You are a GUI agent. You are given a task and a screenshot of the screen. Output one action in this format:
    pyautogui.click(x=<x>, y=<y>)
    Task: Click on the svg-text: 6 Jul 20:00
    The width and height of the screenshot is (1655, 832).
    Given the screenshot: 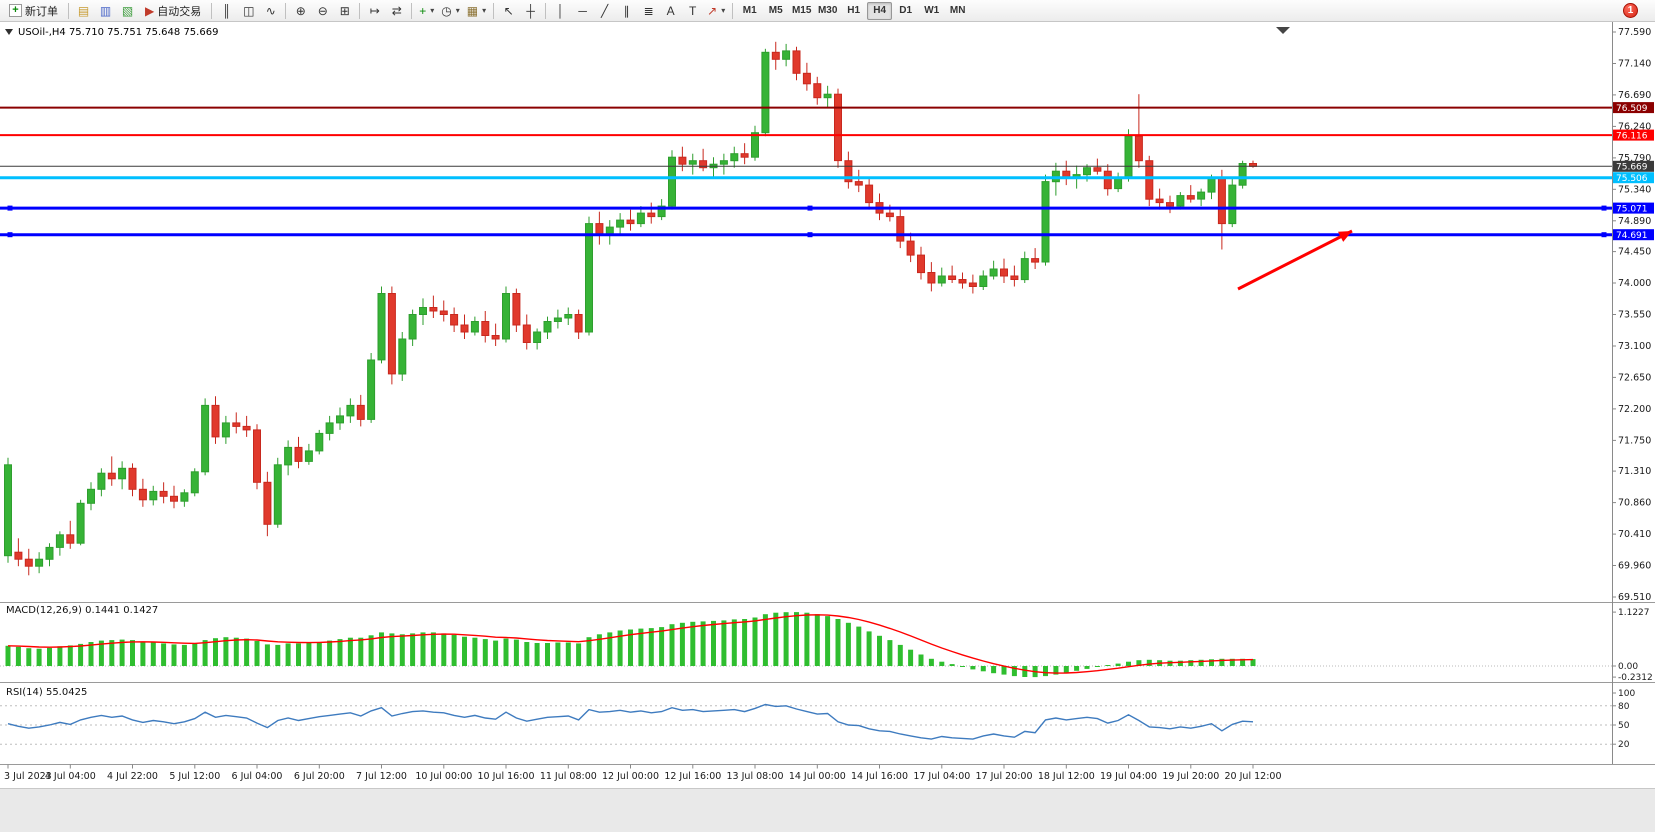 What is the action you would take?
    pyautogui.click(x=319, y=776)
    